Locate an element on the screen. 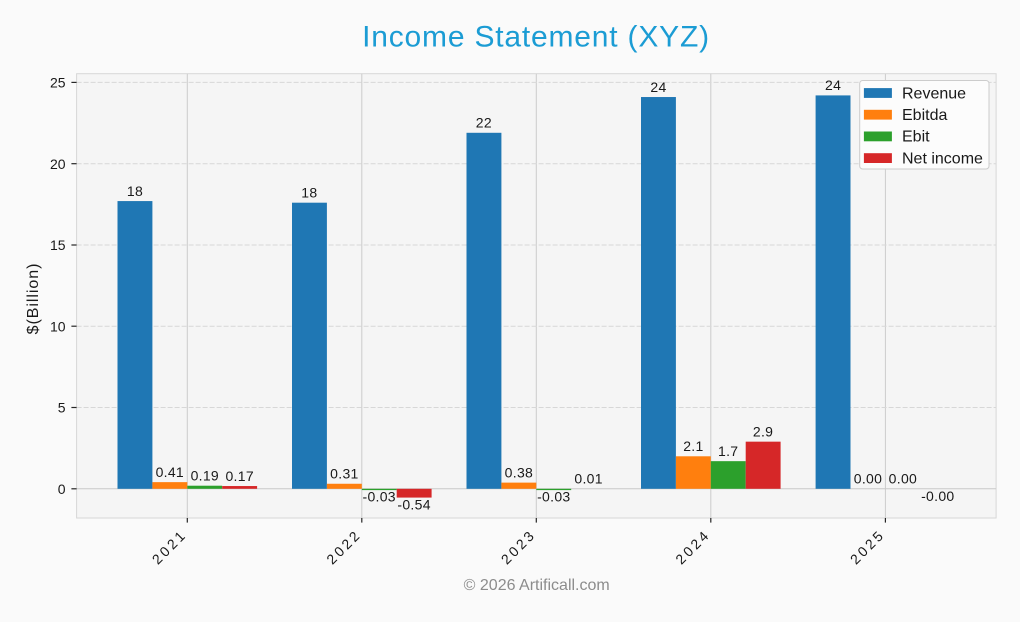  svg-text: -0.00 is located at coordinates (937, 496).